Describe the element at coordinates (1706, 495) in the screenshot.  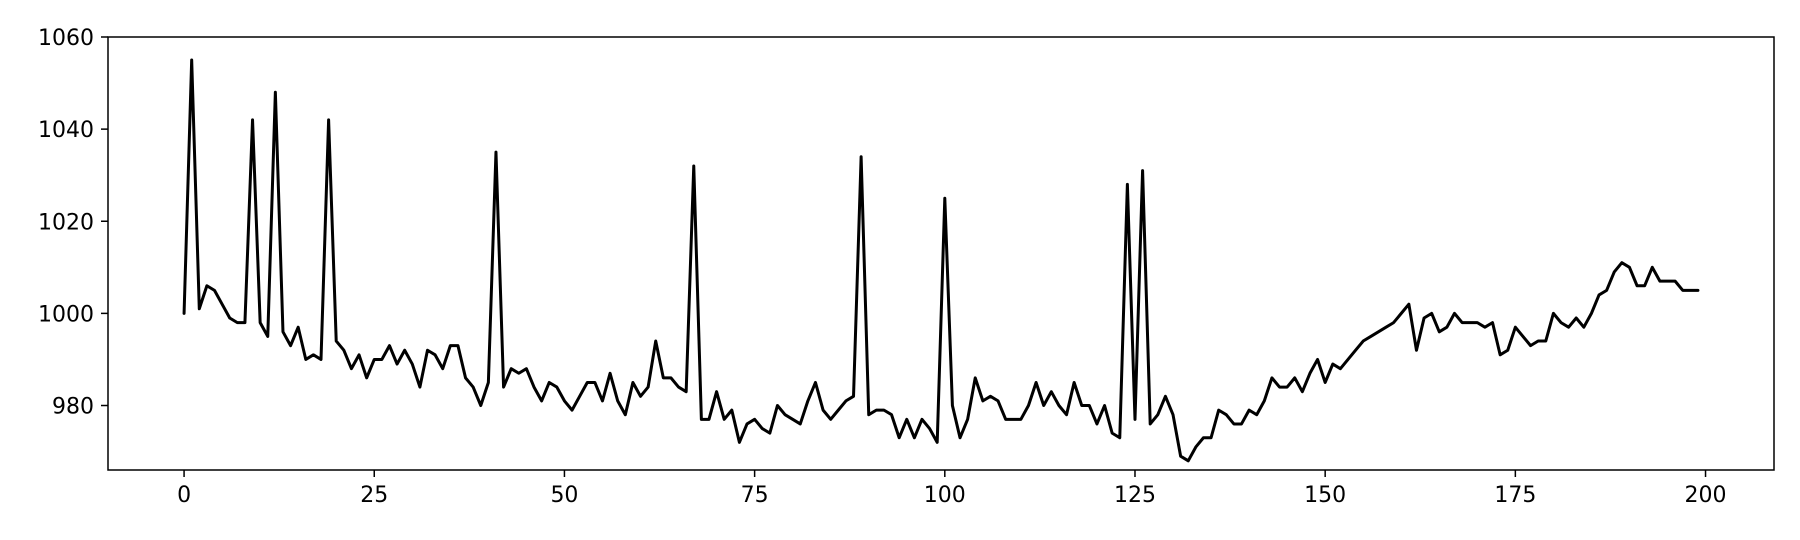
I see `x-tick-label: 200` at that location.